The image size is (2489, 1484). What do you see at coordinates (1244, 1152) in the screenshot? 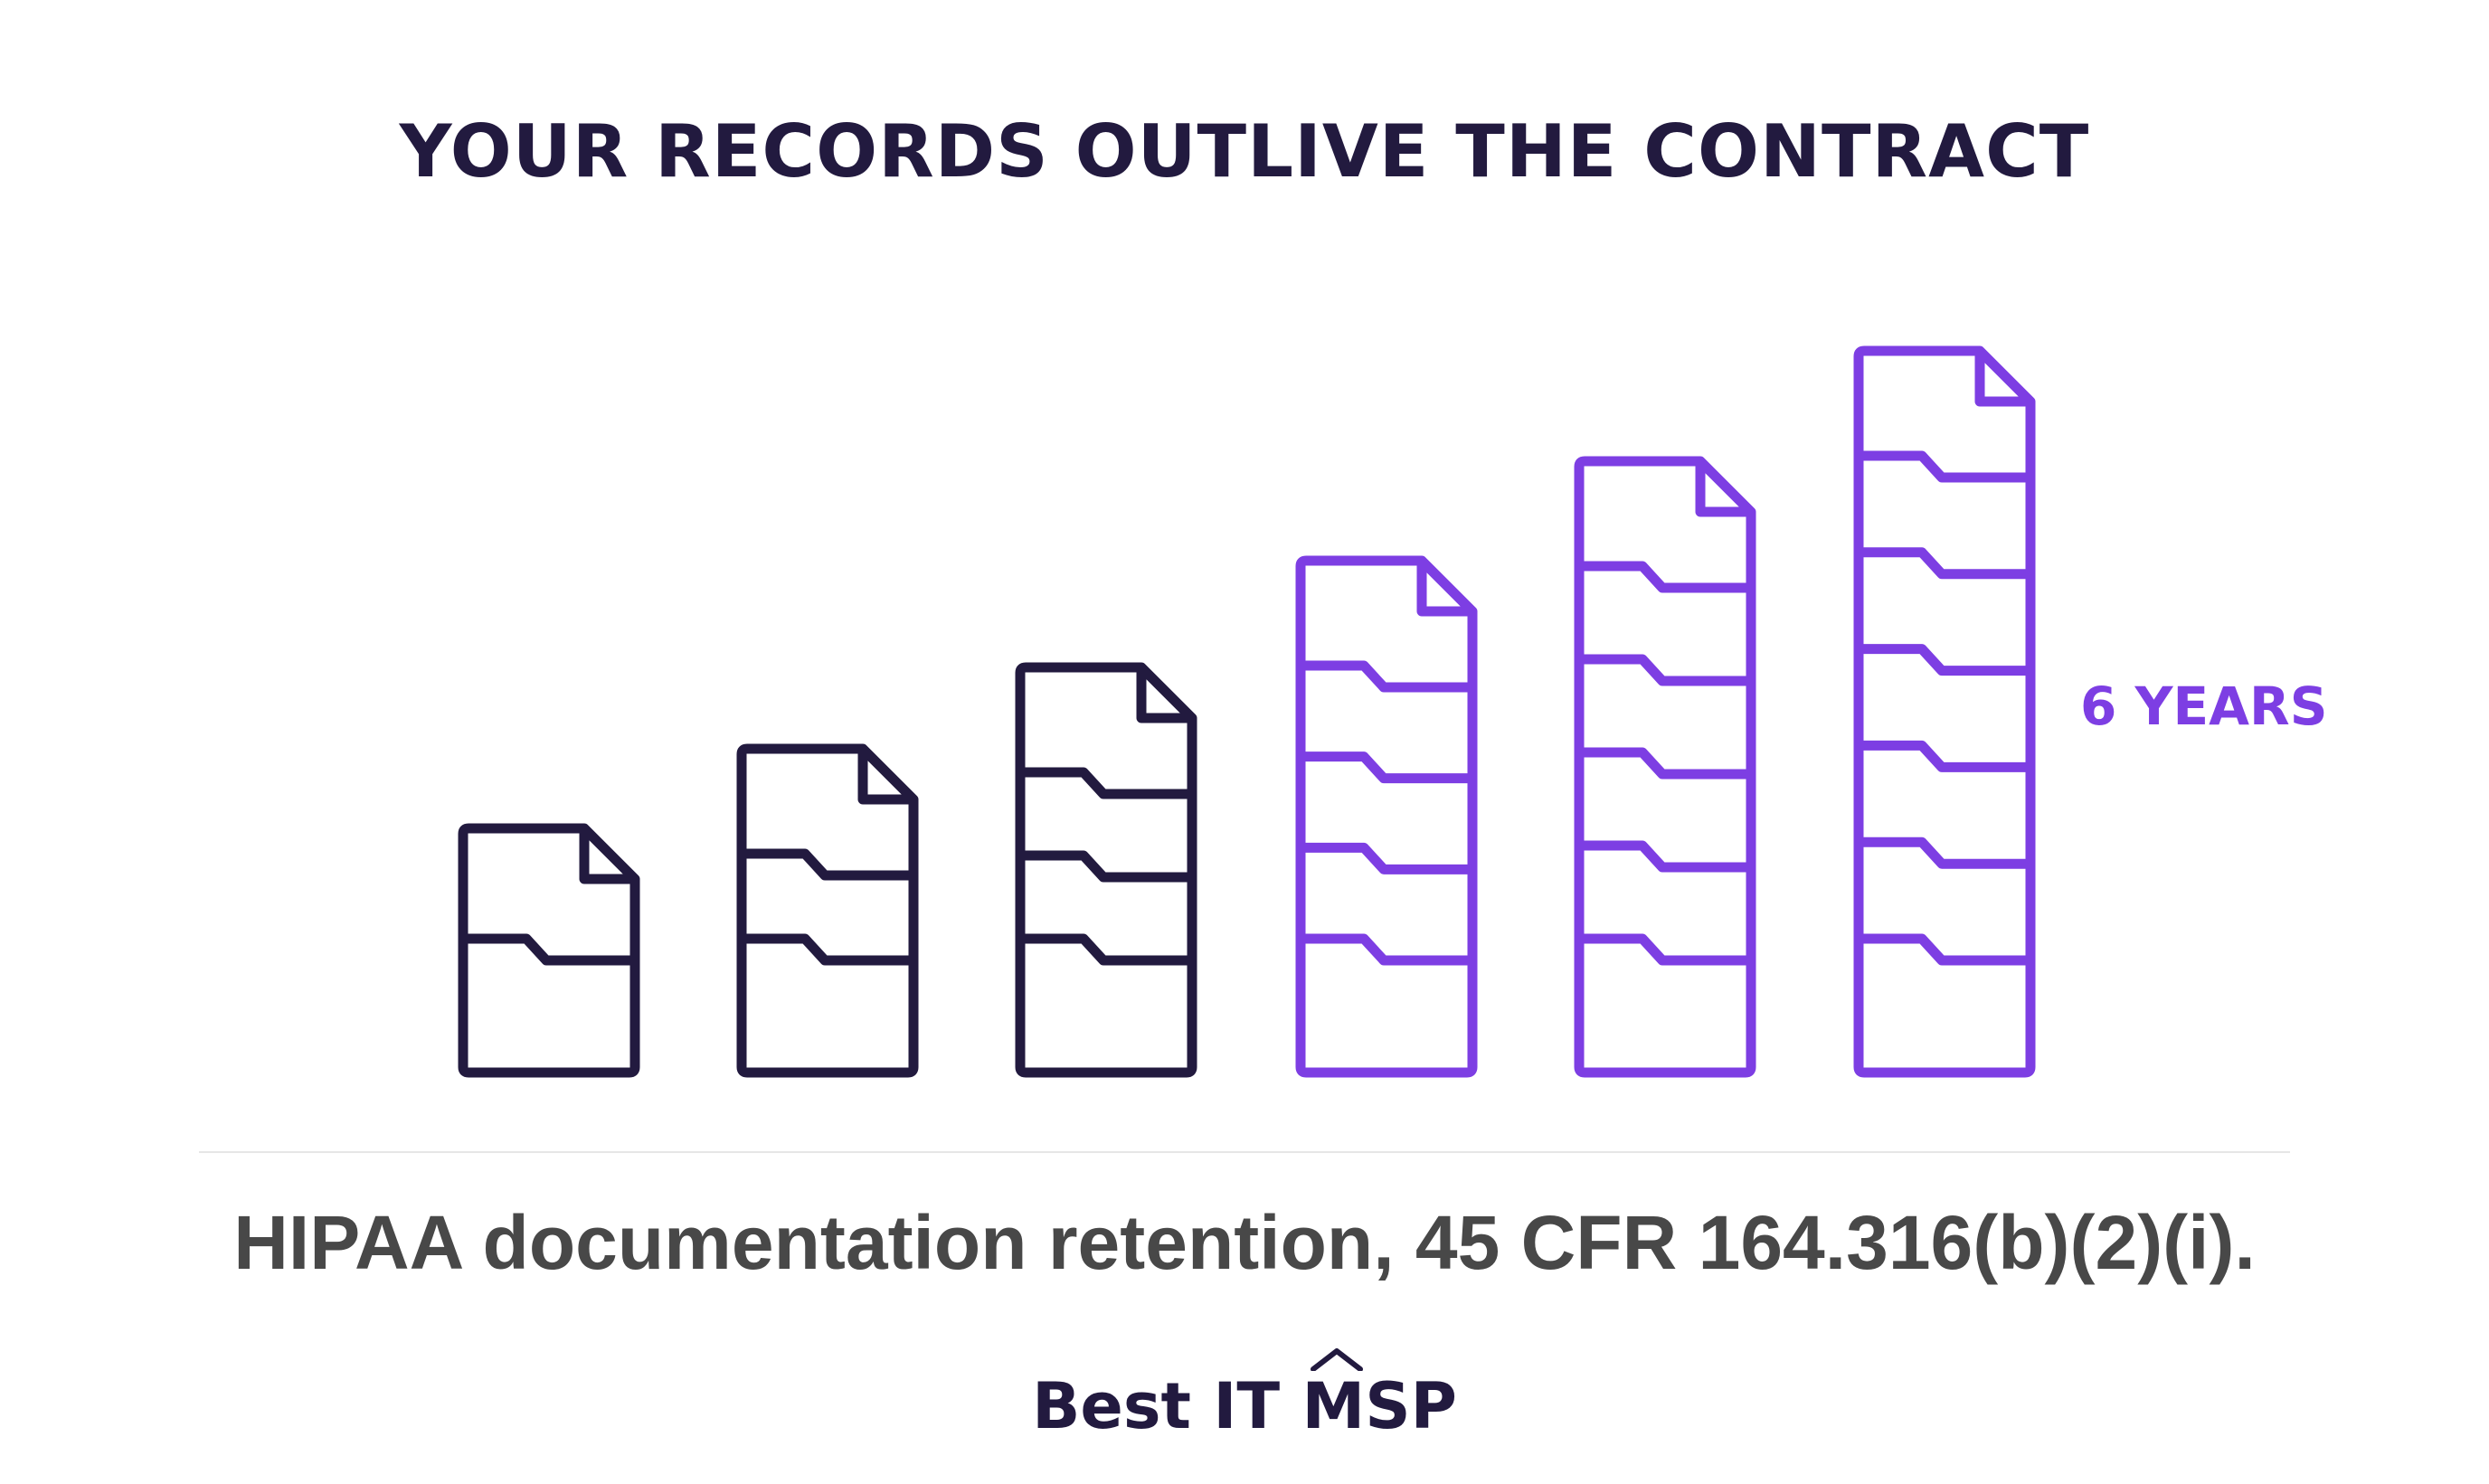
I see `divider` at bounding box center [1244, 1152].